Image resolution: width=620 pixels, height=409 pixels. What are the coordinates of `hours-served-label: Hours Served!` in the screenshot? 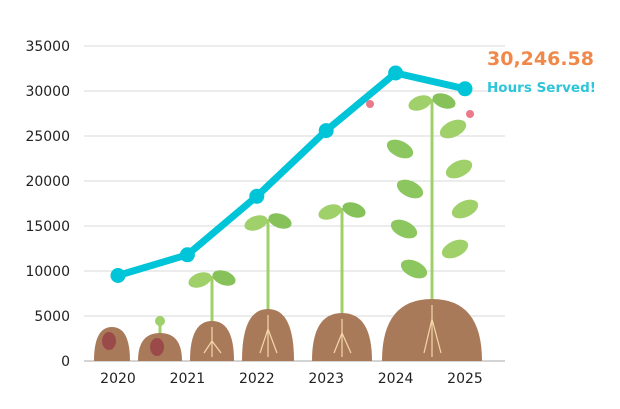 It's located at (541, 88).